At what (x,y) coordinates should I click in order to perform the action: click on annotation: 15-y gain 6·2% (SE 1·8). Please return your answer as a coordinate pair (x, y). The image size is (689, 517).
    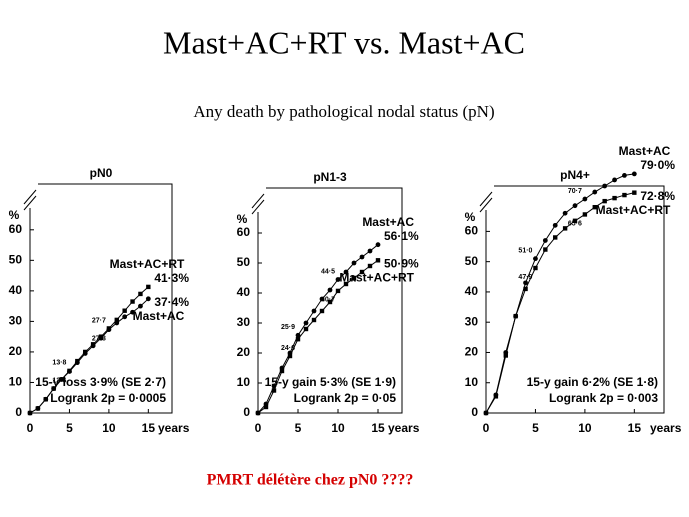
    Looking at the image, I should click on (592, 382).